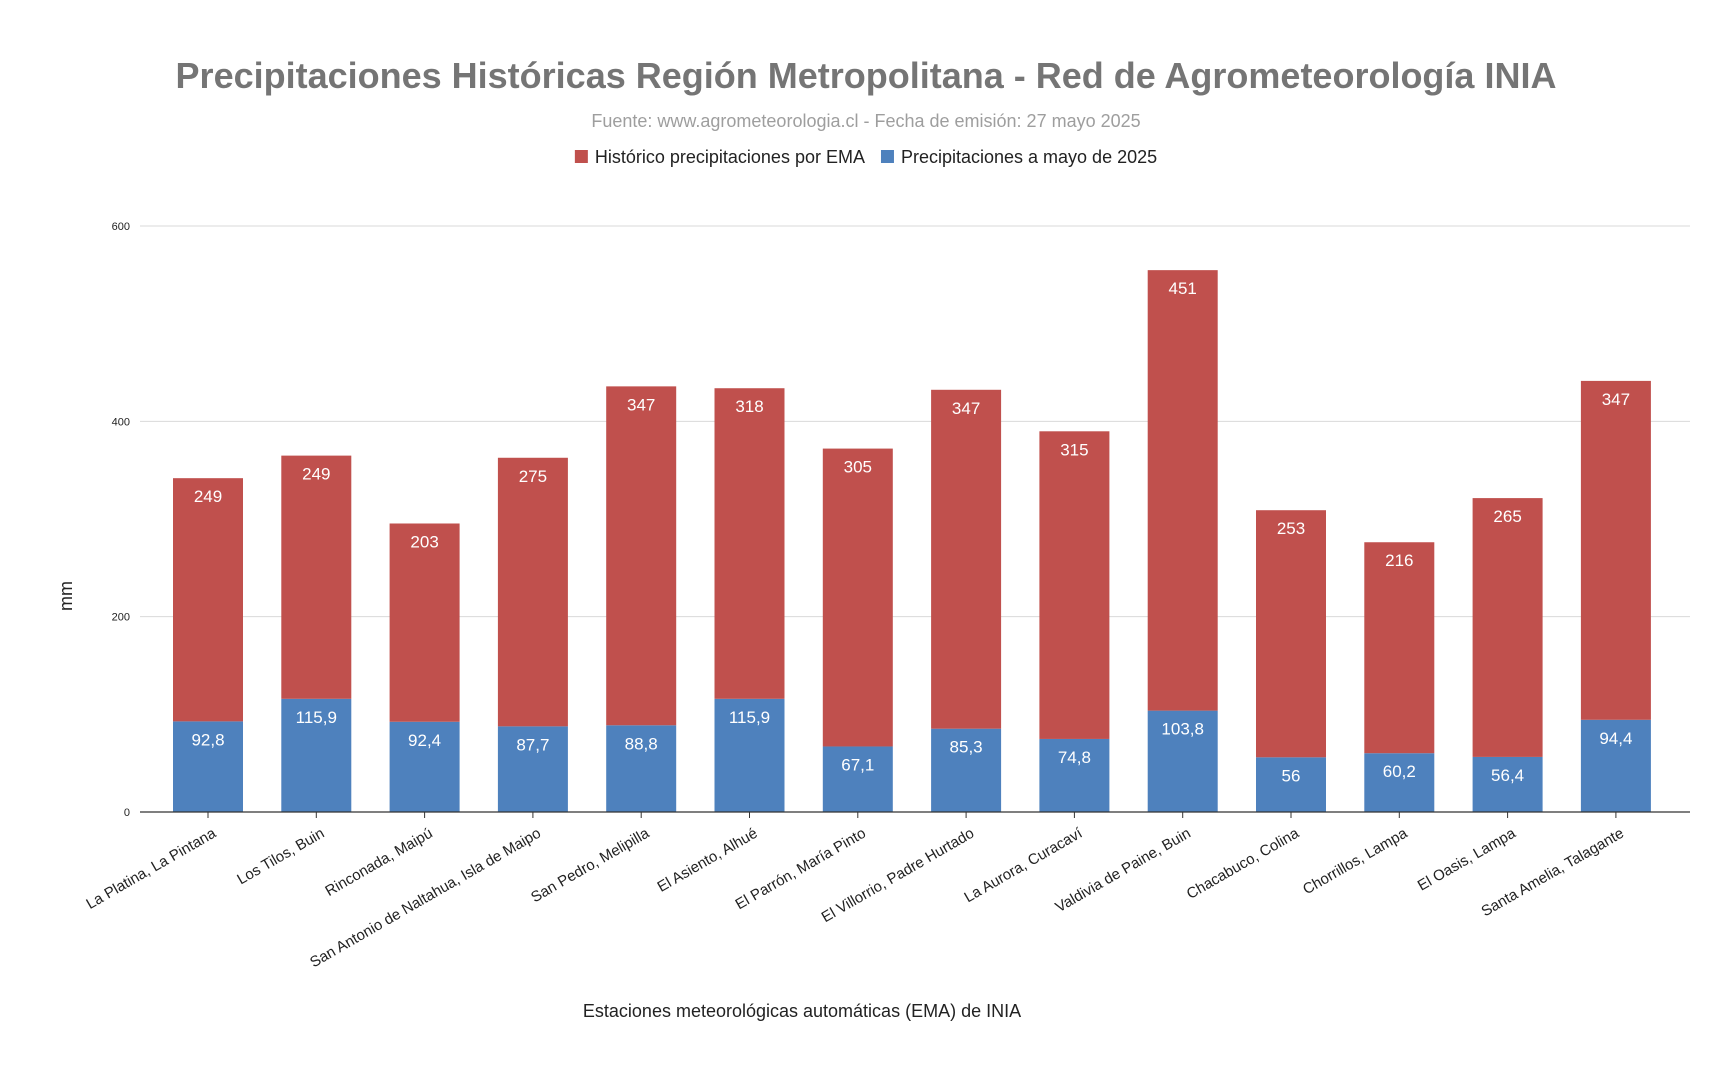 This screenshot has height=1071, width=1732. What do you see at coordinates (966, 747) in the screenshot?
I see `data-label-may-2025: 85,3` at bounding box center [966, 747].